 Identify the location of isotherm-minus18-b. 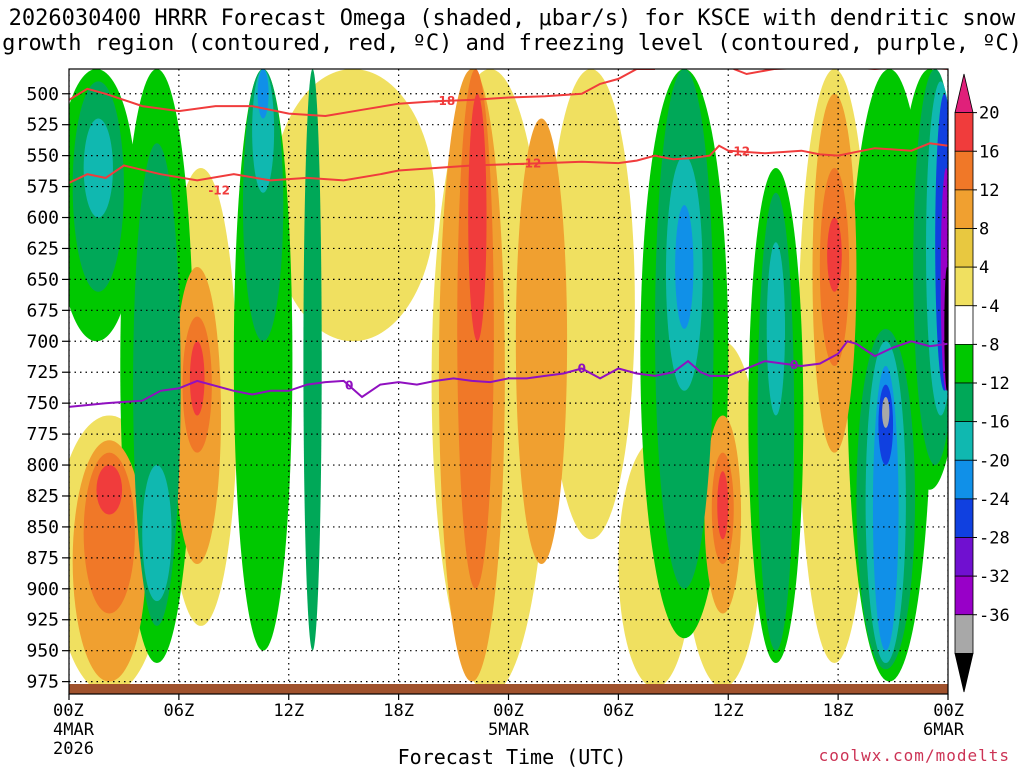
(754, 72).